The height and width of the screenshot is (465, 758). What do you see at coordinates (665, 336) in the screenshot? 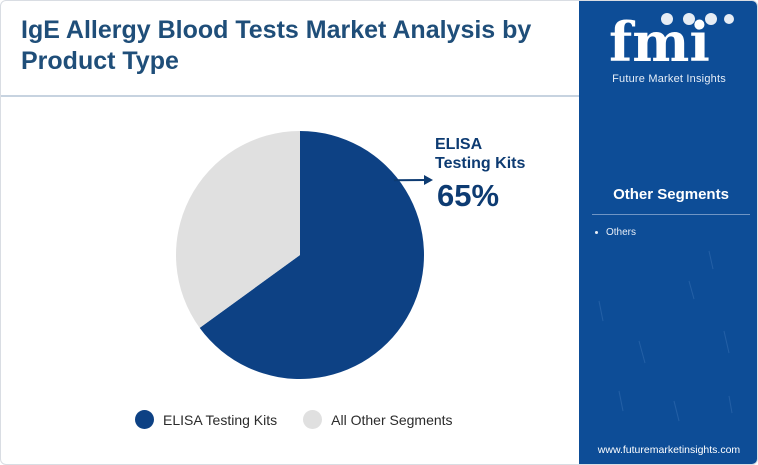
I see `sidebar-texture` at bounding box center [665, 336].